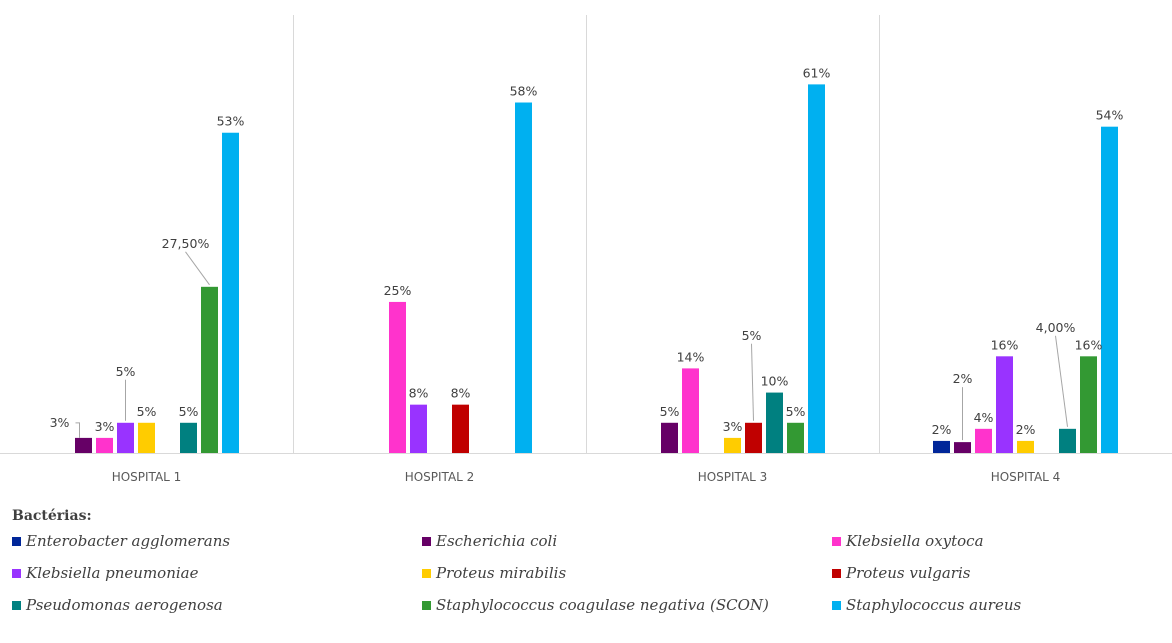 The width and height of the screenshot is (1172, 643). I want to click on legend-item-pseudomonas-aerogenosa: Pseudomonas aerogenosa, so click(217, 605).